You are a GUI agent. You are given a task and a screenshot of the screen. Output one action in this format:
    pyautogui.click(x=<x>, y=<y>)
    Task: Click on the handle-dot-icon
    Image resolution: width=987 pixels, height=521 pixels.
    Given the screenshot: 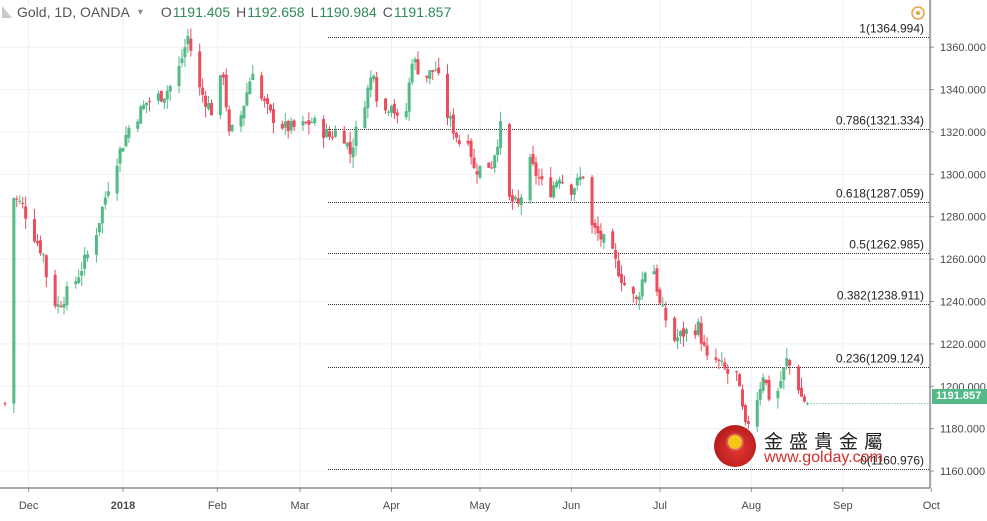 What is the action you would take?
    pyautogui.click(x=918, y=13)
    